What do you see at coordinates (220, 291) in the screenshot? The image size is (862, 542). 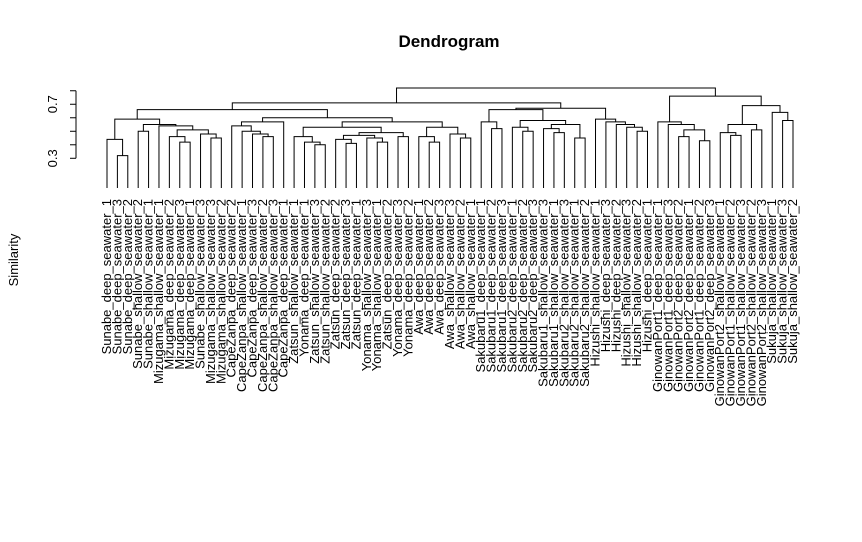 I see `leaf-label: Mizugama_shallow_seawater_2` at bounding box center [220, 291].